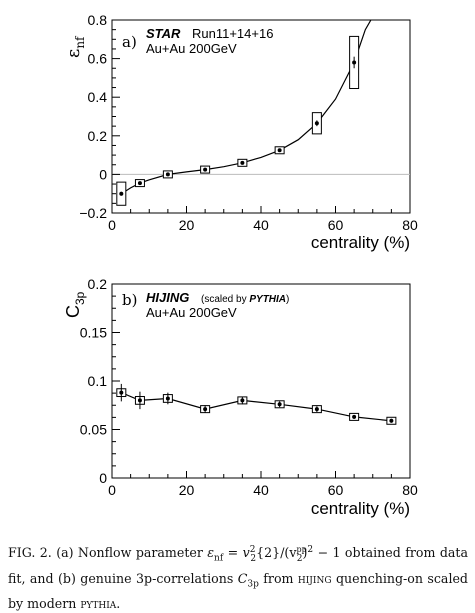 The width and height of the screenshot is (475, 613). Describe the element at coordinates (98, 20) in the screenshot. I see `y-tick-label: 0.8` at that location.